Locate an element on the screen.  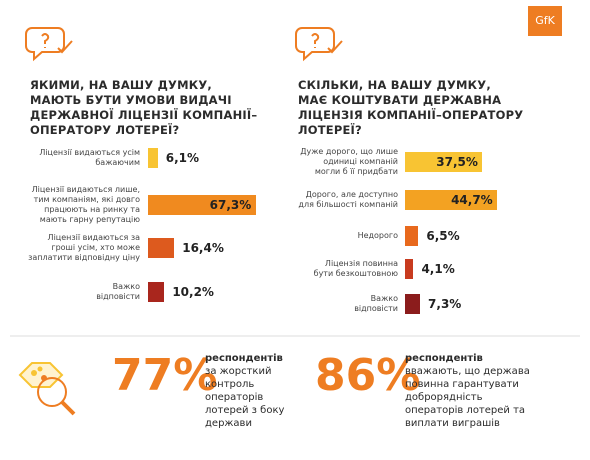
value-label: 7,3% is located at coordinates (445, 304).